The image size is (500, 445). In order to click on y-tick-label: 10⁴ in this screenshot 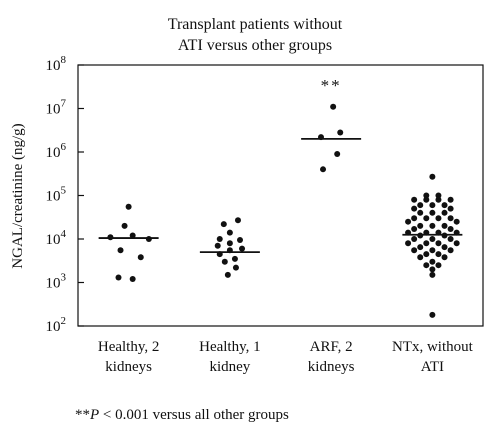, I will do `click(56, 238)`.